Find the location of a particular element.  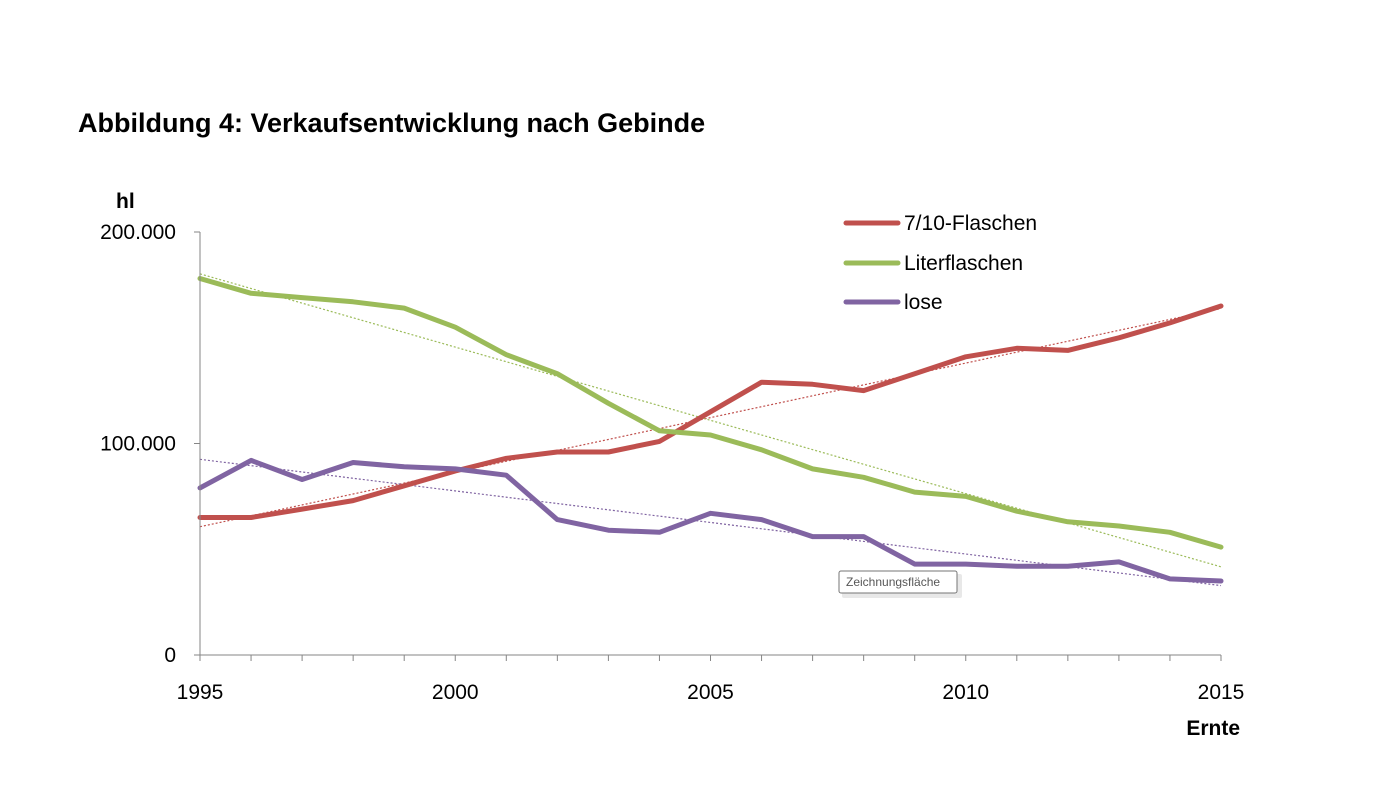

plot-area-tooltip: Zeichnungsfläche is located at coordinates (900, 584).